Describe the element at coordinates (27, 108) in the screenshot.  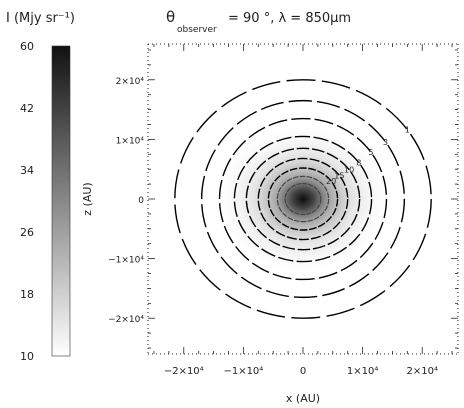
I see `colorbar-tick-label: 42` at that location.